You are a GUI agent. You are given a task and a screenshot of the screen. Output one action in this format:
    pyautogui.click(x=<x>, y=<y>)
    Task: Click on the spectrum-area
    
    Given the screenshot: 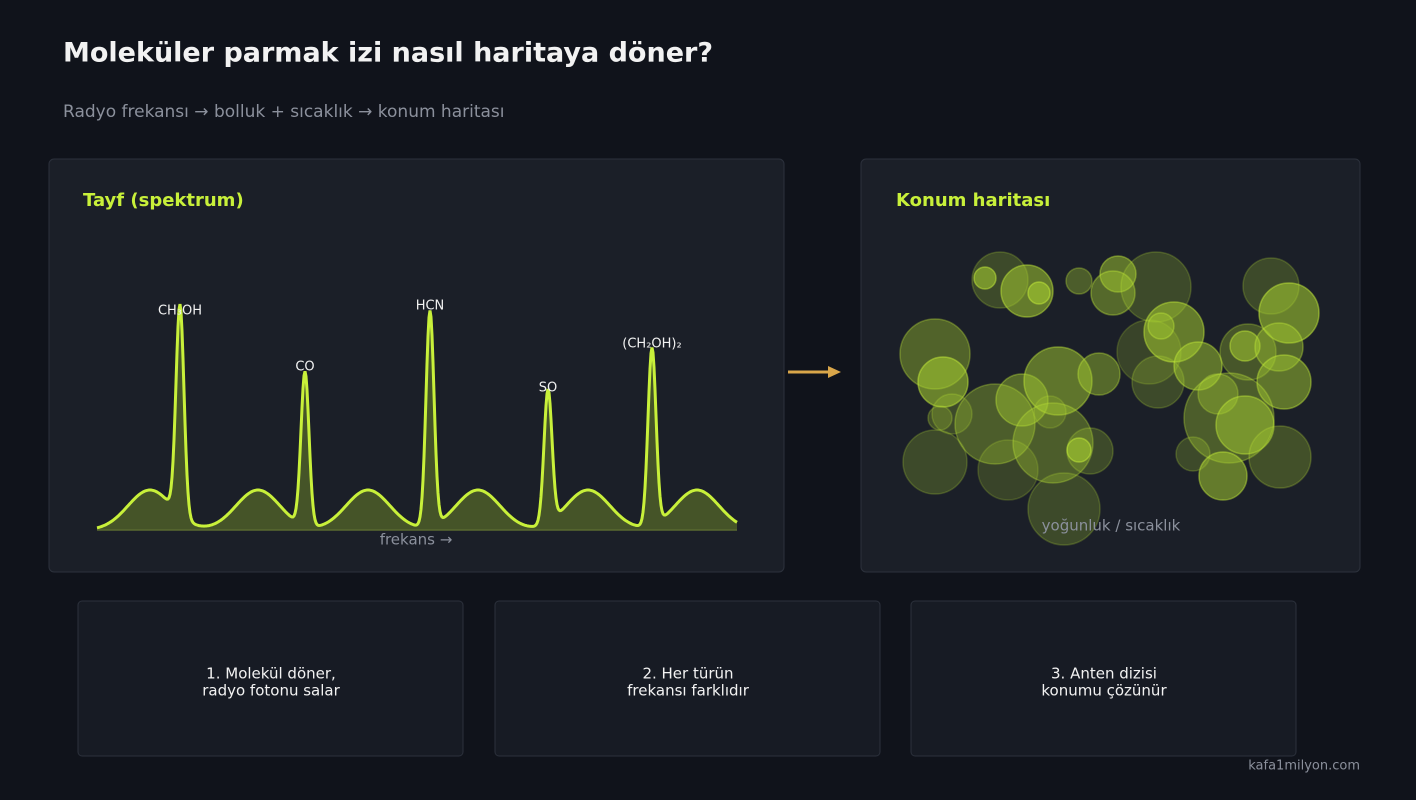 What is the action you would take?
    pyautogui.click(x=417, y=417)
    